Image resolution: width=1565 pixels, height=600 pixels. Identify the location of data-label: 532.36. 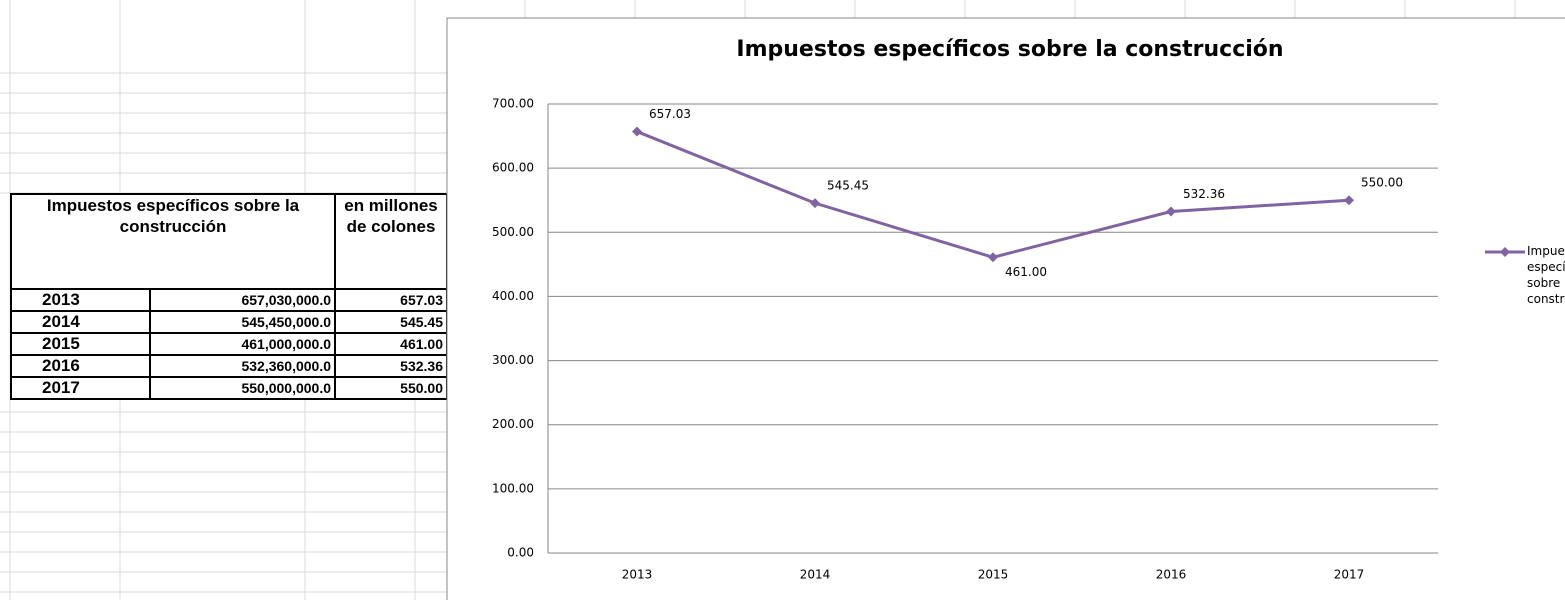
(1204, 194).